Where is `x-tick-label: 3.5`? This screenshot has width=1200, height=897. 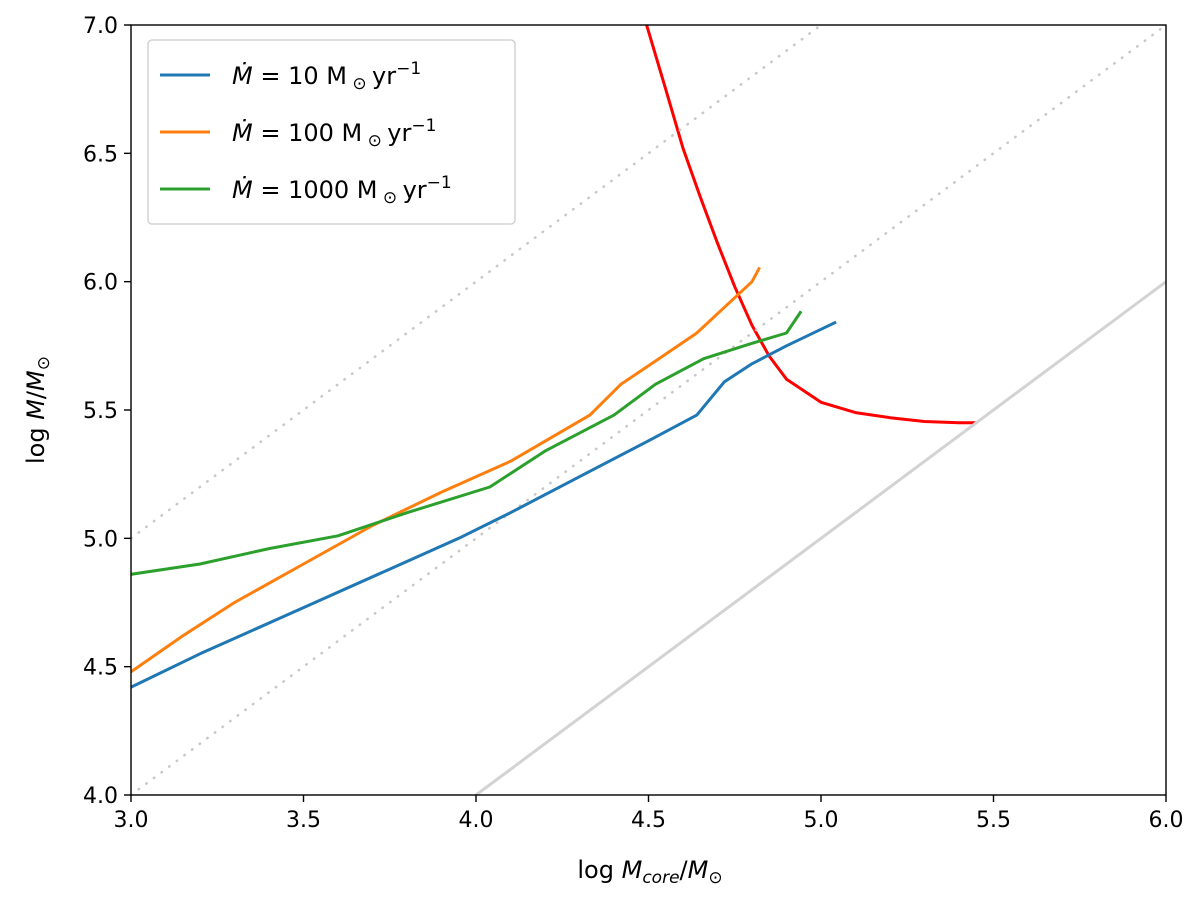
x-tick-label: 3.5 is located at coordinates (303, 820).